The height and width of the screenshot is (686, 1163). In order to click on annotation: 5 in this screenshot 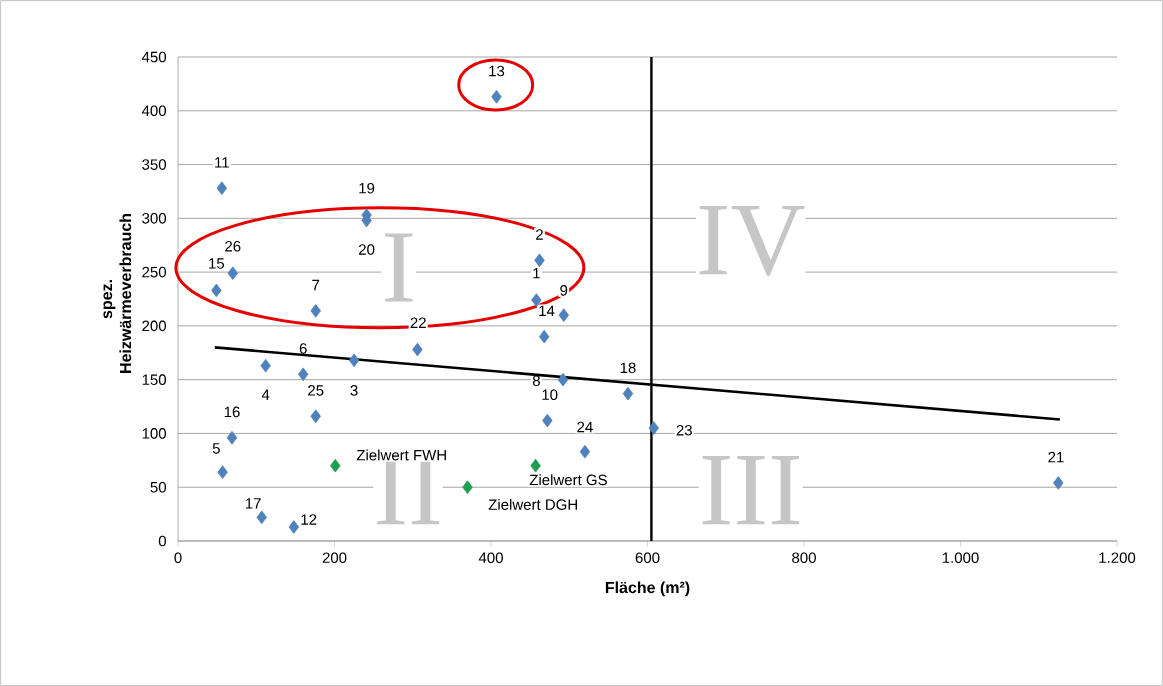, I will do `click(216, 448)`.